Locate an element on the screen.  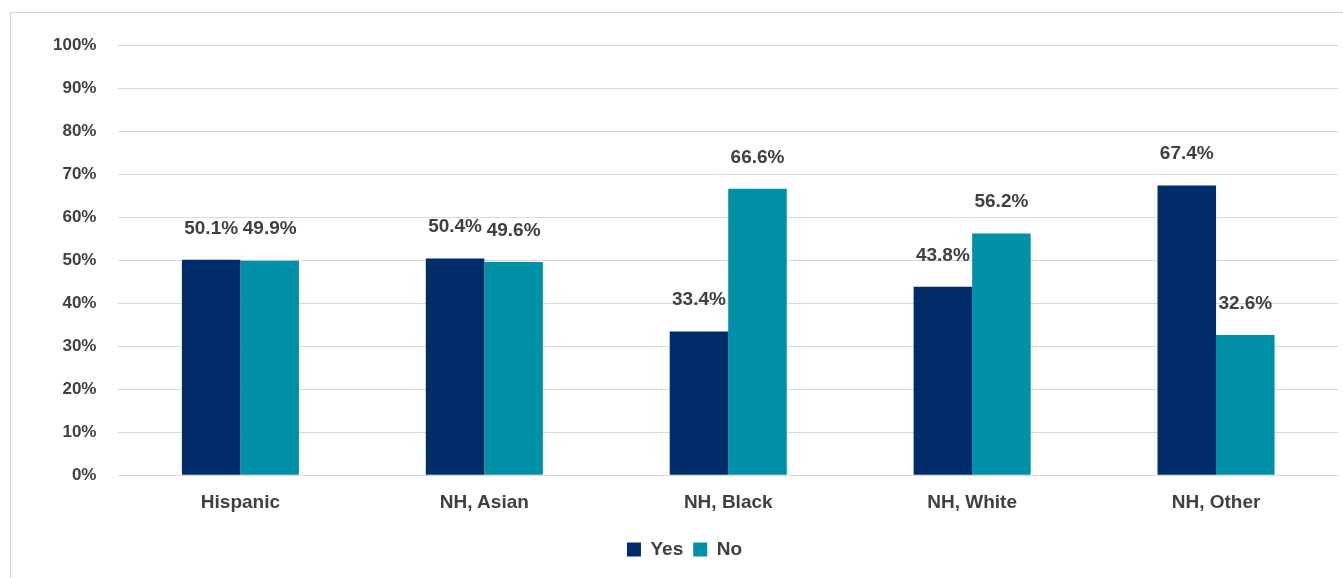
x-tick-label: NH, Black is located at coordinates (728, 501).